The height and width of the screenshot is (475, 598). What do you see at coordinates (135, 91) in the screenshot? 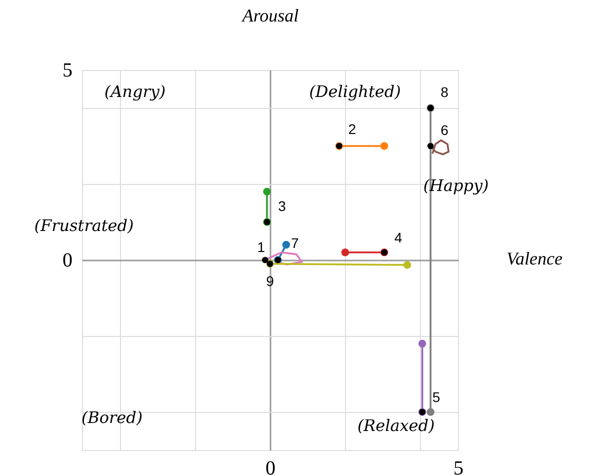
I see `annotation: (Angry)` at bounding box center [135, 91].